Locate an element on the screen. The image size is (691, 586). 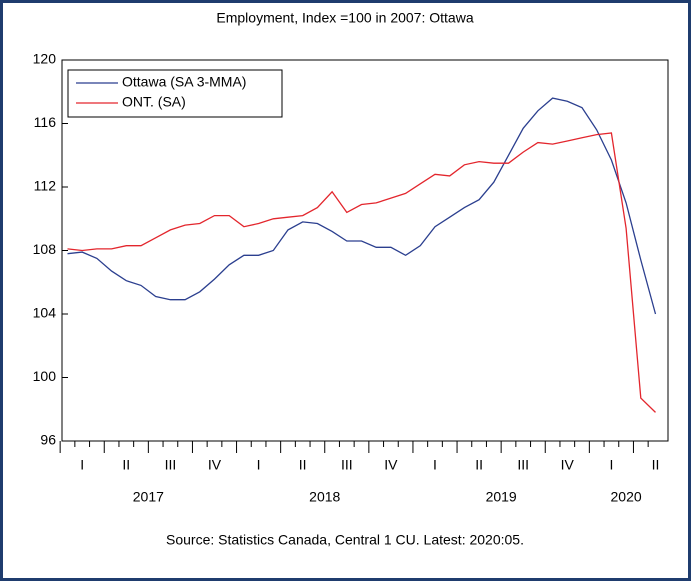
legend-label: ONT. (SA) is located at coordinates (154, 102).